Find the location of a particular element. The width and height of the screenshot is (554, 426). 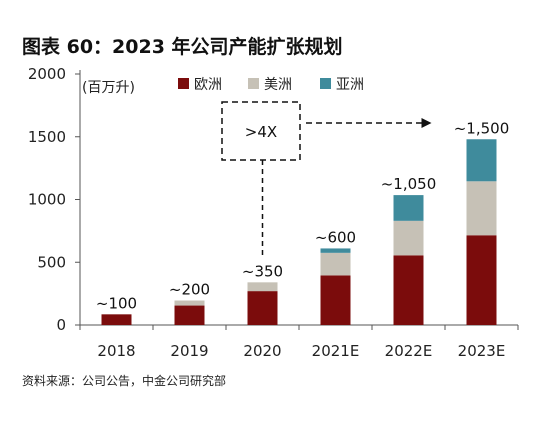

legend: 欧洲 美洲 亚洲 is located at coordinates (271, 85).